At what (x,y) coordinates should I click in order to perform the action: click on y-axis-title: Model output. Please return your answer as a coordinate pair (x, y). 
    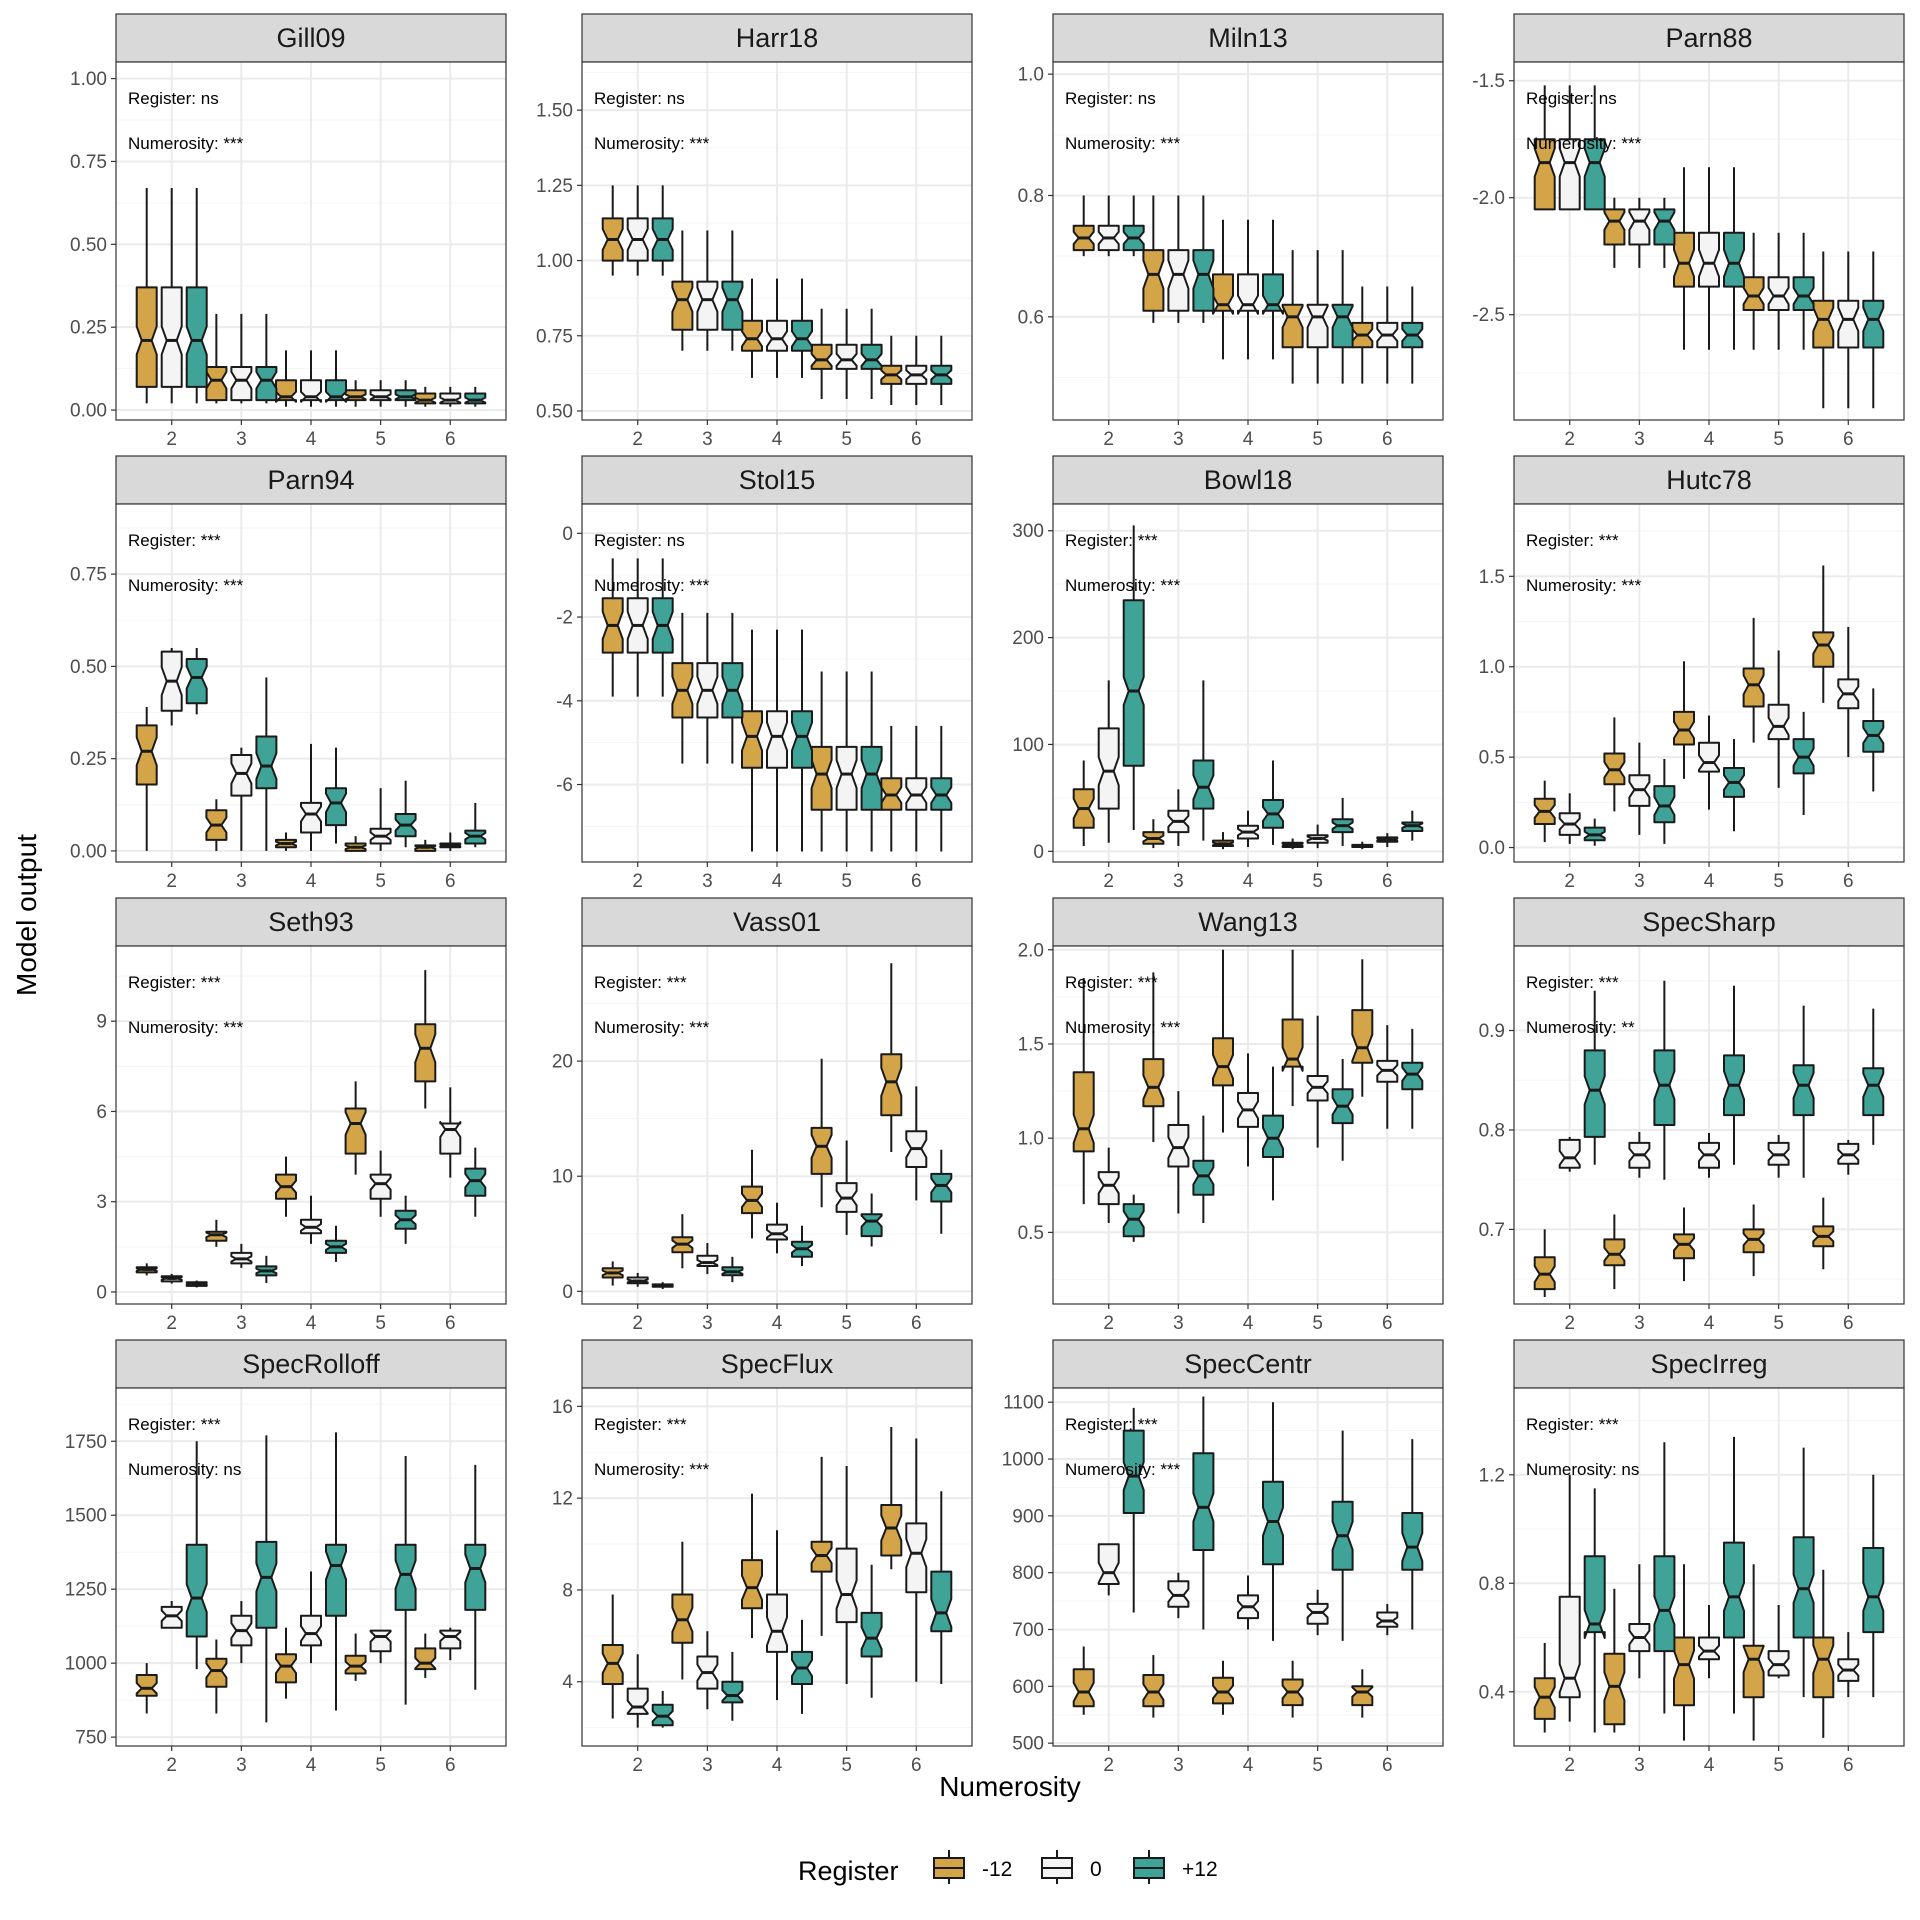
    Looking at the image, I should click on (26, 915).